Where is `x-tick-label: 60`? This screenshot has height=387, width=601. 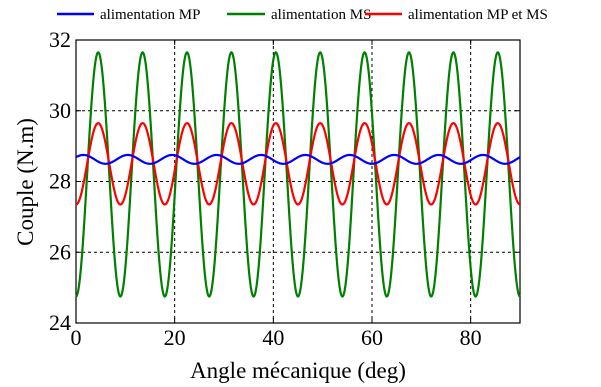 x-tick-label: 60 is located at coordinates (372, 337).